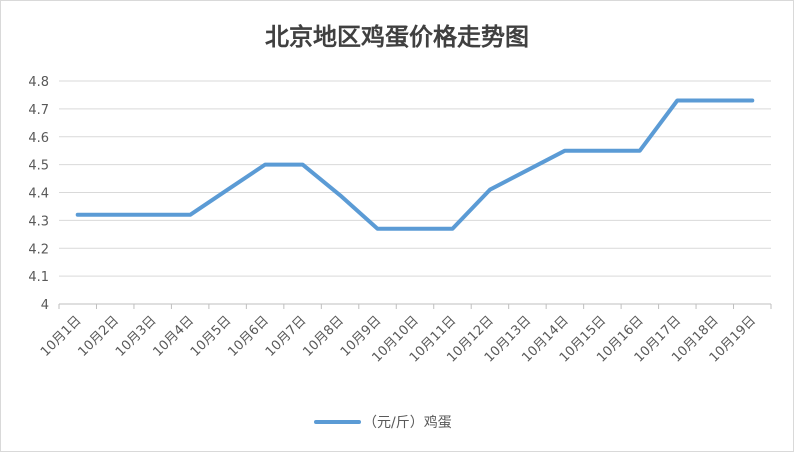  I want to click on x-tick-label: 10月2日, so click(98, 336).